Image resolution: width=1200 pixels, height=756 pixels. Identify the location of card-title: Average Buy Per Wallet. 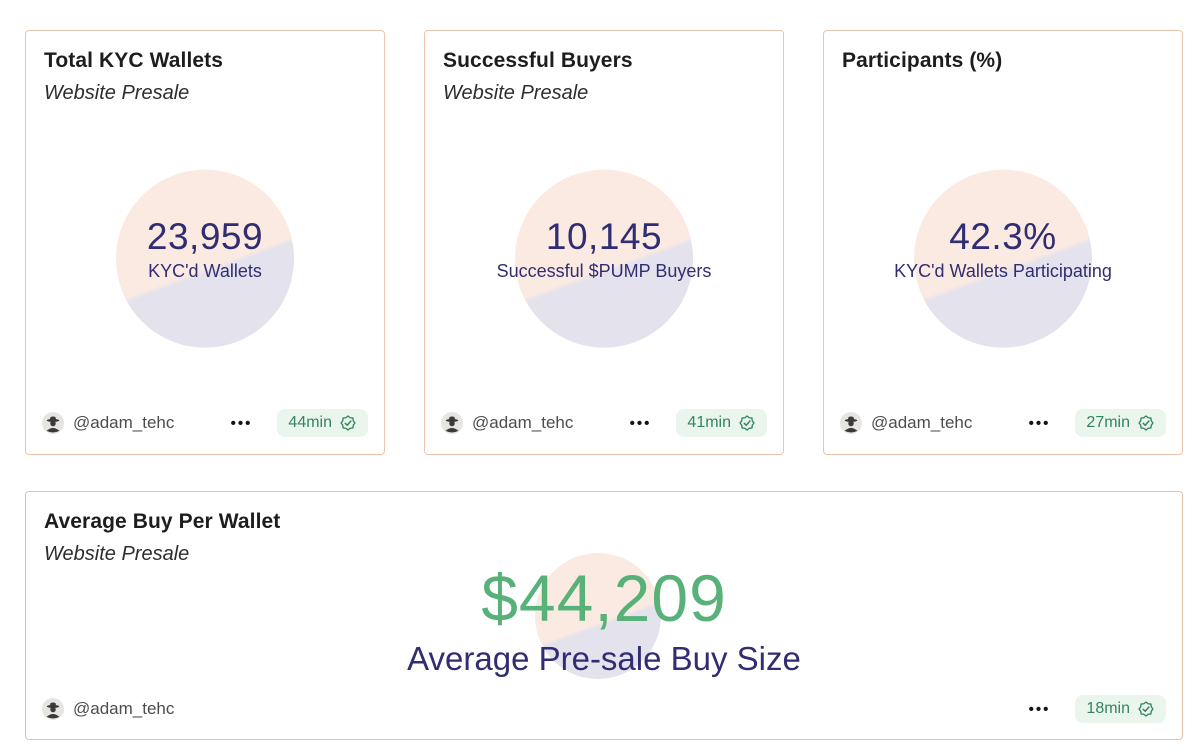
(162, 521).